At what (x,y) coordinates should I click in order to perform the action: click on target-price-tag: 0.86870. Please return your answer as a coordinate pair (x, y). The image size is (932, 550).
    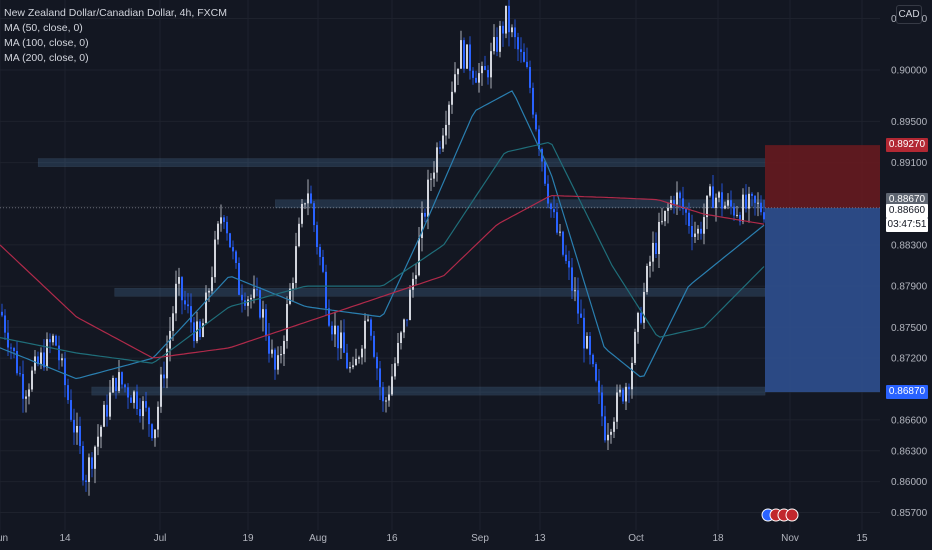
    Looking at the image, I should click on (907, 392).